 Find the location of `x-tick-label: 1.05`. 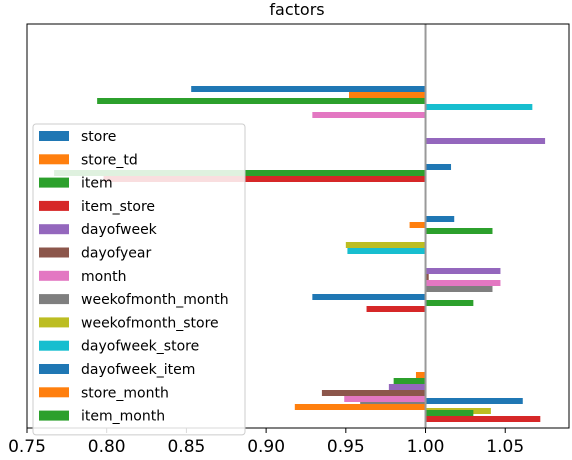

x-tick-label: 1.05 is located at coordinates (505, 447).